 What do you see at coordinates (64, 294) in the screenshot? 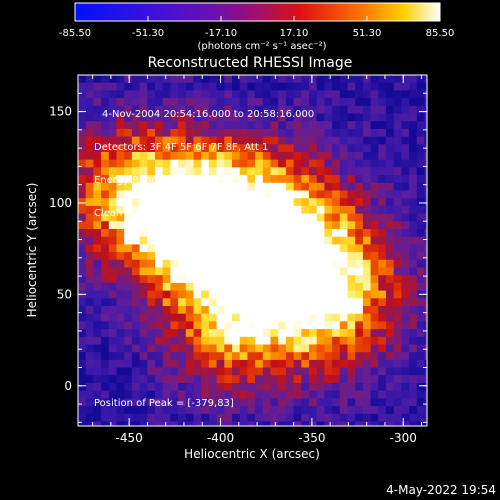
I see `y-tick-label: 50` at bounding box center [64, 294].